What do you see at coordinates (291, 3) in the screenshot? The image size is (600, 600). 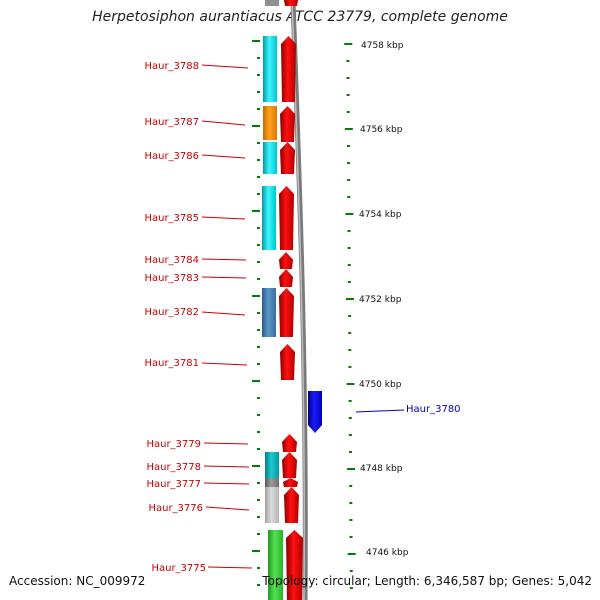 I see `partial-cds-top` at bounding box center [291, 3].